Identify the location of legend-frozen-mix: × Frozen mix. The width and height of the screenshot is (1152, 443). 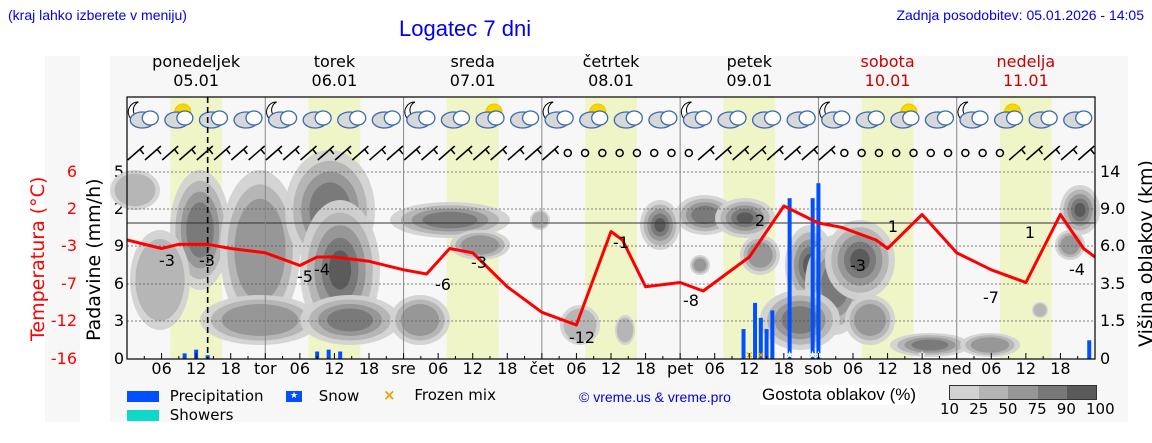
(439, 395).